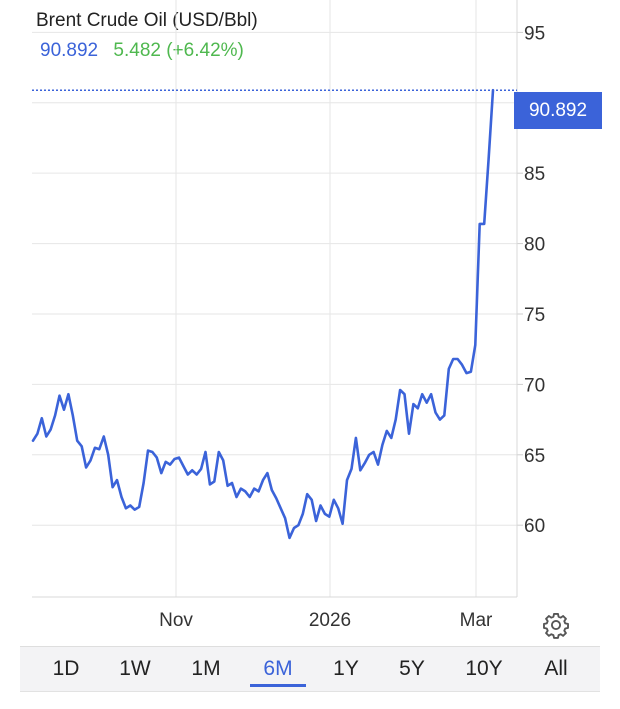 This screenshot has height=709, width=620. I want to click on y-tick-label: 65, so click(534, 456).